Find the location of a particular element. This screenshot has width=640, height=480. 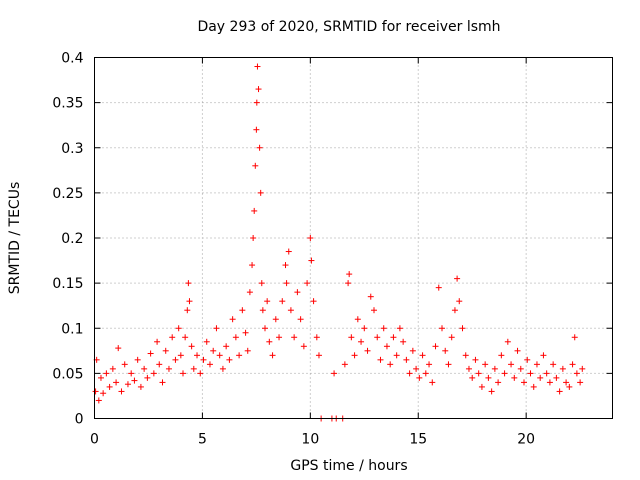

y-tick-label: 0.4 is located at coordinates (72, 59).